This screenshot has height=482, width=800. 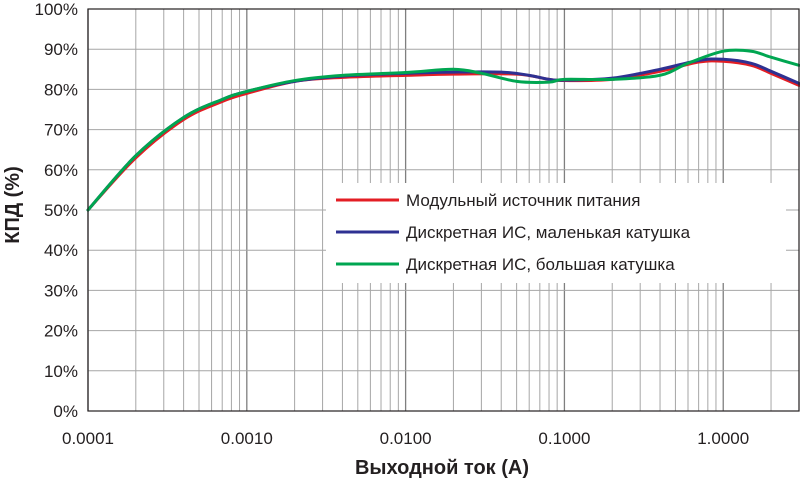 What do you see at coordinates (61, 250) in the screenshot?
I see `y-tick-label: 40%` at bounding box center [61, 250].